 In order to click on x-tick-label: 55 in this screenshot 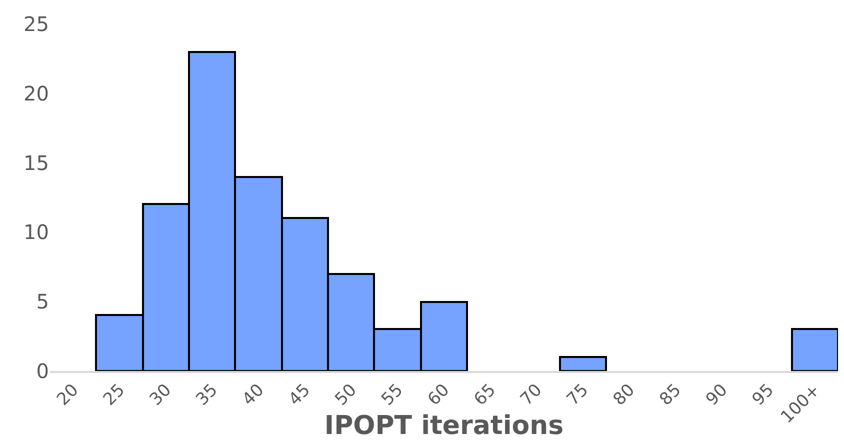, I will do `click(393, 395)`.